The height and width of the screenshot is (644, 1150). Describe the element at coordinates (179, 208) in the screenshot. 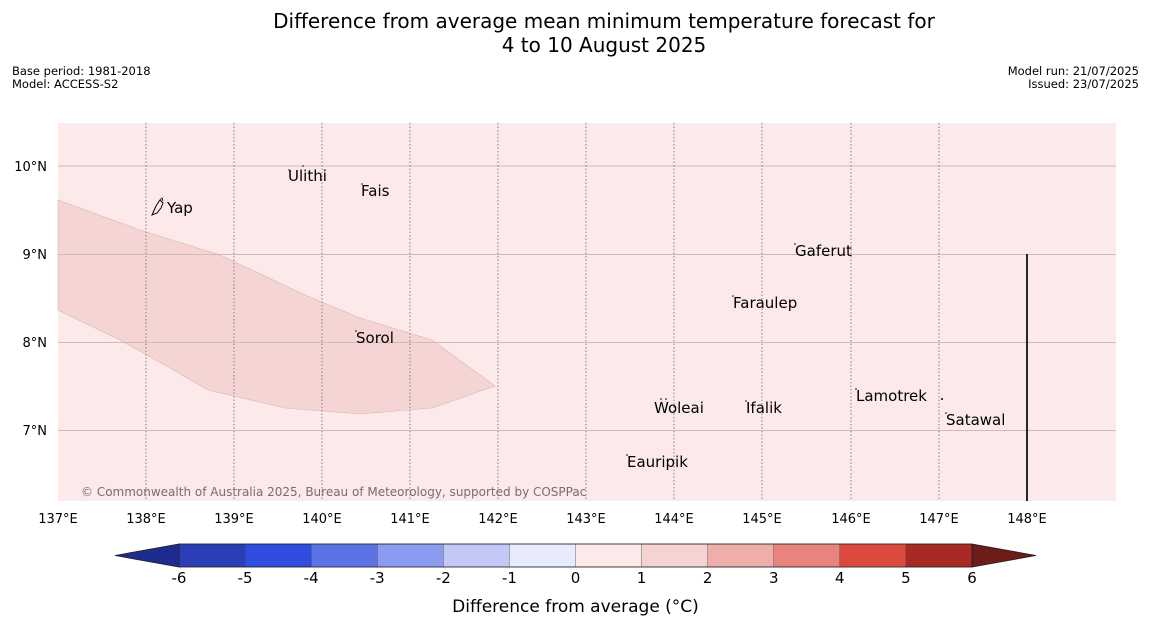

I see `place-label-yap: Yap` at that location.